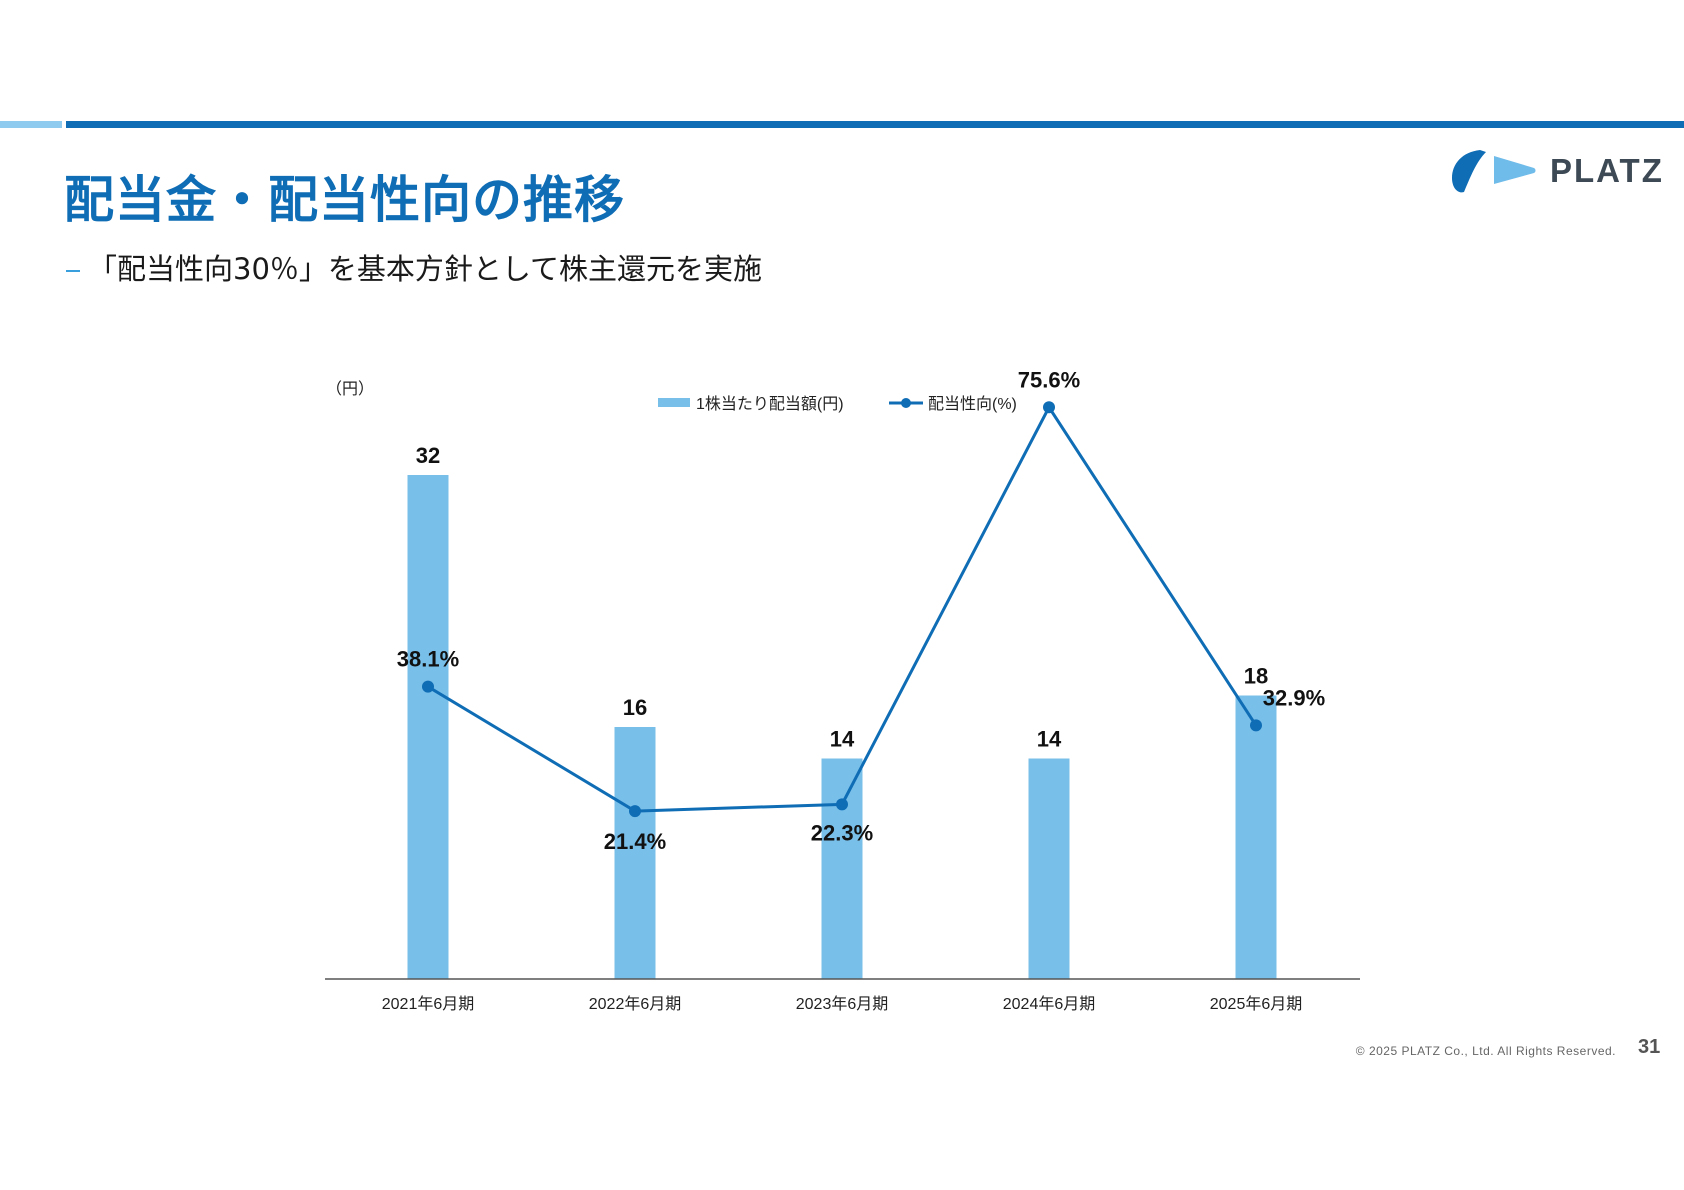 The image size is (1684, 1190). What do you see at coordinates (906, 403) in the screenshot?
I see `legend-line-marker` at bounding box center [906, 403].